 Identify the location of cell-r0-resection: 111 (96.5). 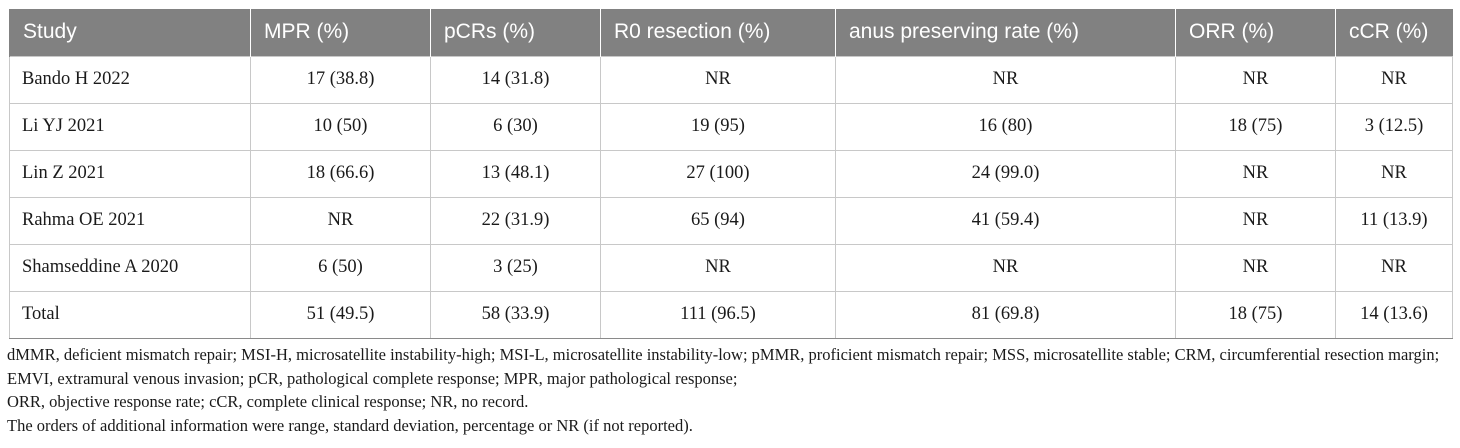
(718, 314).